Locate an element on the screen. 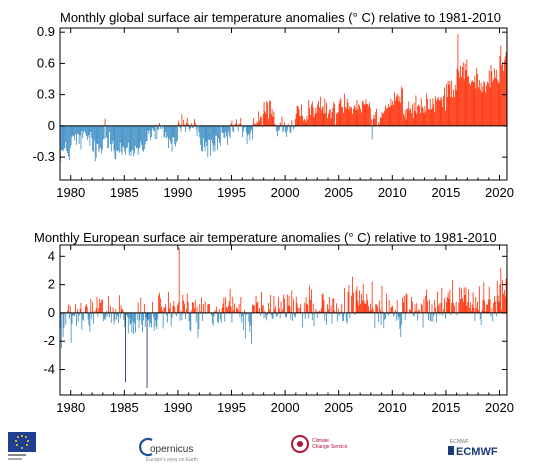  copernicus-logo: opernicus Europe's eyes on Earth is located at coordinates (168, 450).